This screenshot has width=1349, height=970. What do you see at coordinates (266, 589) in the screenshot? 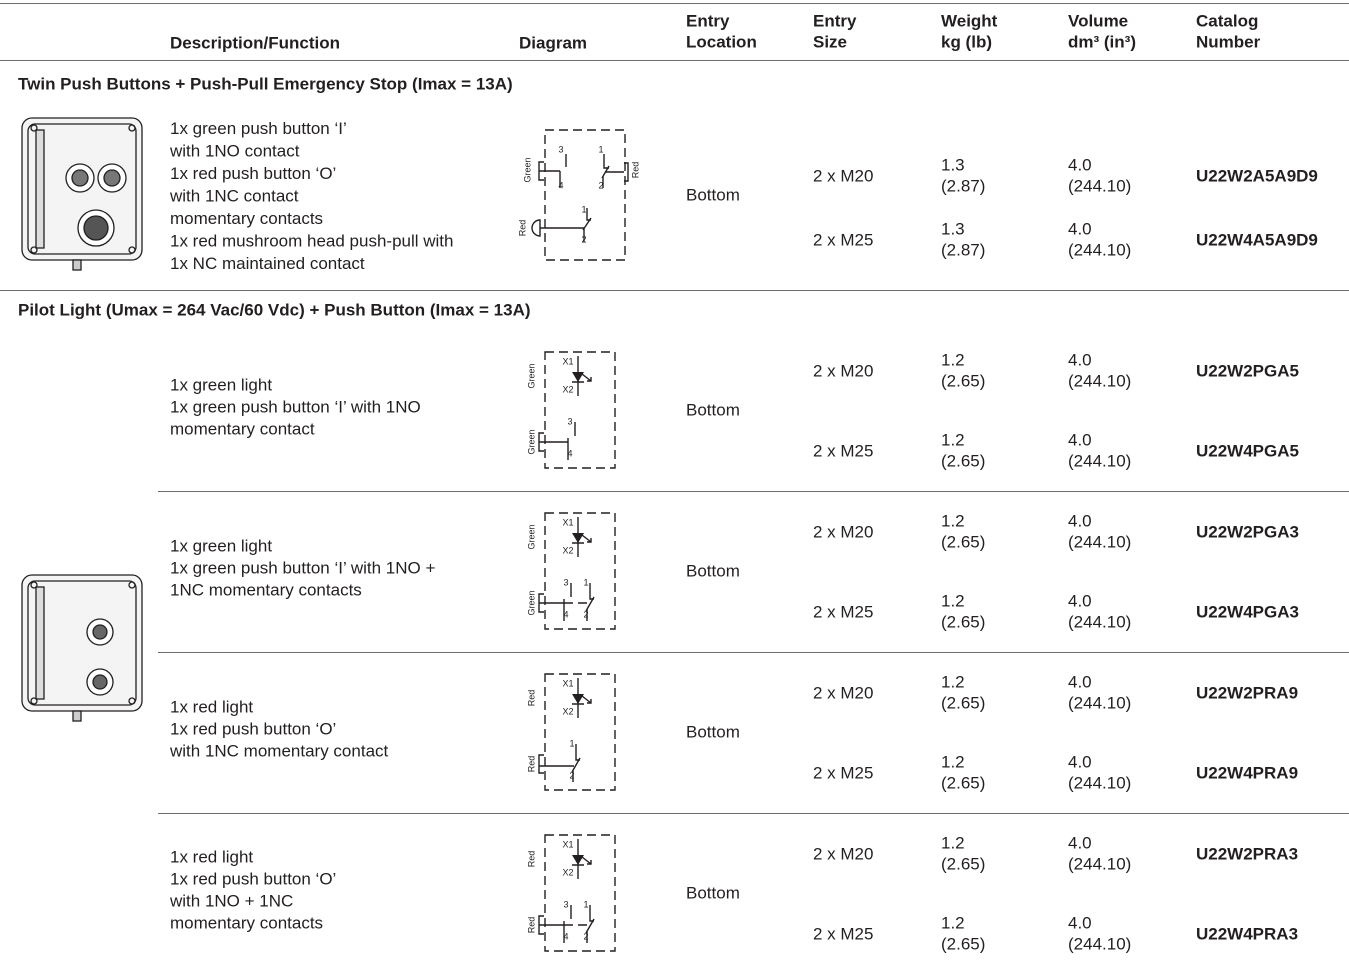
I see `description-line: 1NC momentary contacts` at bounding box center [266, 589].